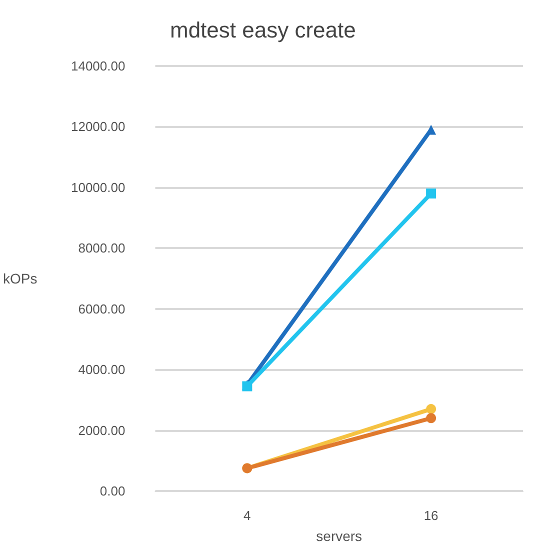 The width and height of the screenshot is (543, 554). What do you see at coordinates (431, 515) in the screenshot?
I see `x-tick-label: 16` at bounding box center [431, 515].